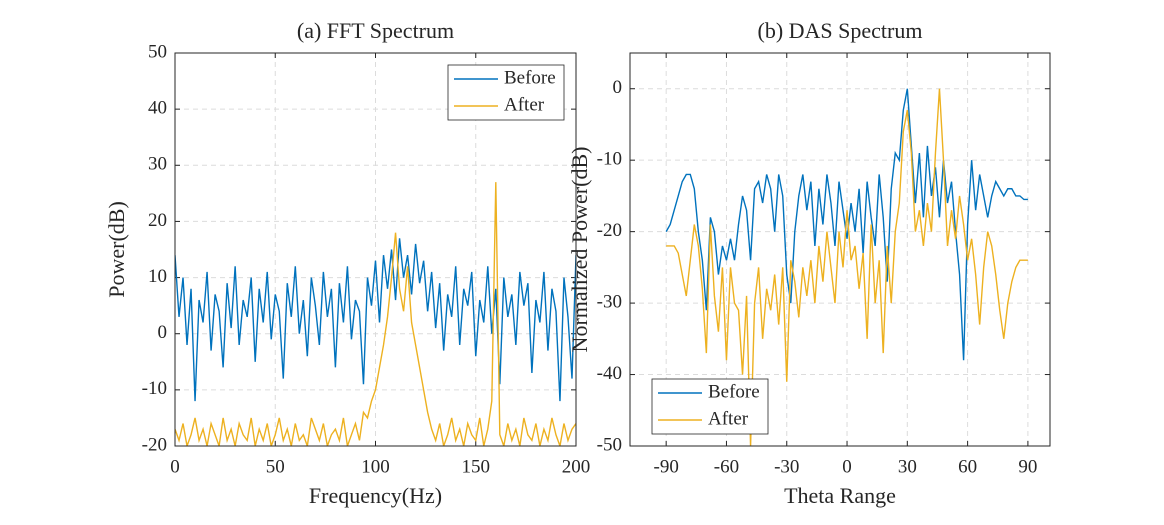  What do you see at coordinates (157, 220) in the screenshot?
I see `y-tick-label: 20` at bounding box center [157, 220].